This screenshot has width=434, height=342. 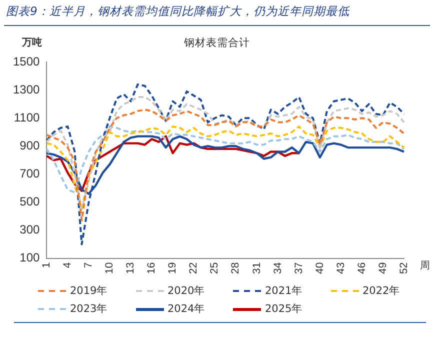 What do you see at coordinates (30, 257) in the screenshot?
I see `y-tick-label: 100` at bounding box center [30, 257].